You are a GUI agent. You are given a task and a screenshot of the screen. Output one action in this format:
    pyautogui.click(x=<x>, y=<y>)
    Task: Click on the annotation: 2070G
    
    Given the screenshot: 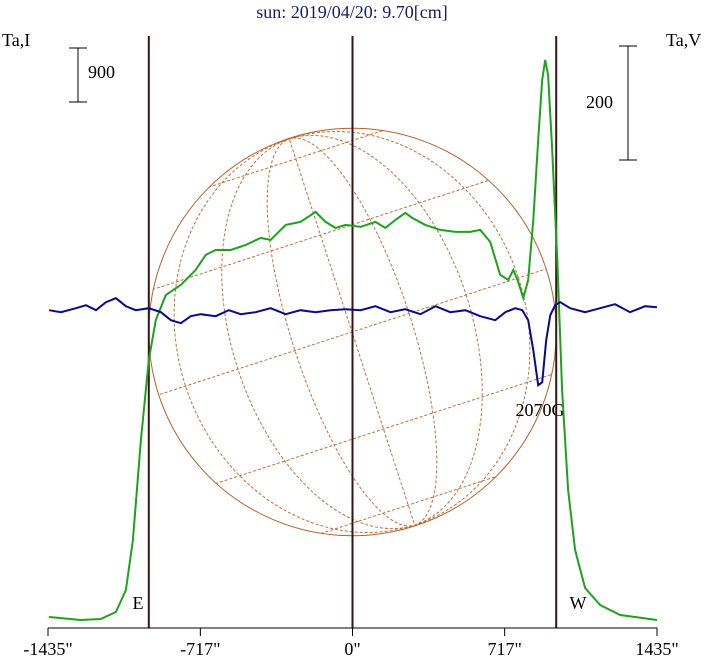 What is the action you would take?
    pyautogui.click(x=540, y=410)
    